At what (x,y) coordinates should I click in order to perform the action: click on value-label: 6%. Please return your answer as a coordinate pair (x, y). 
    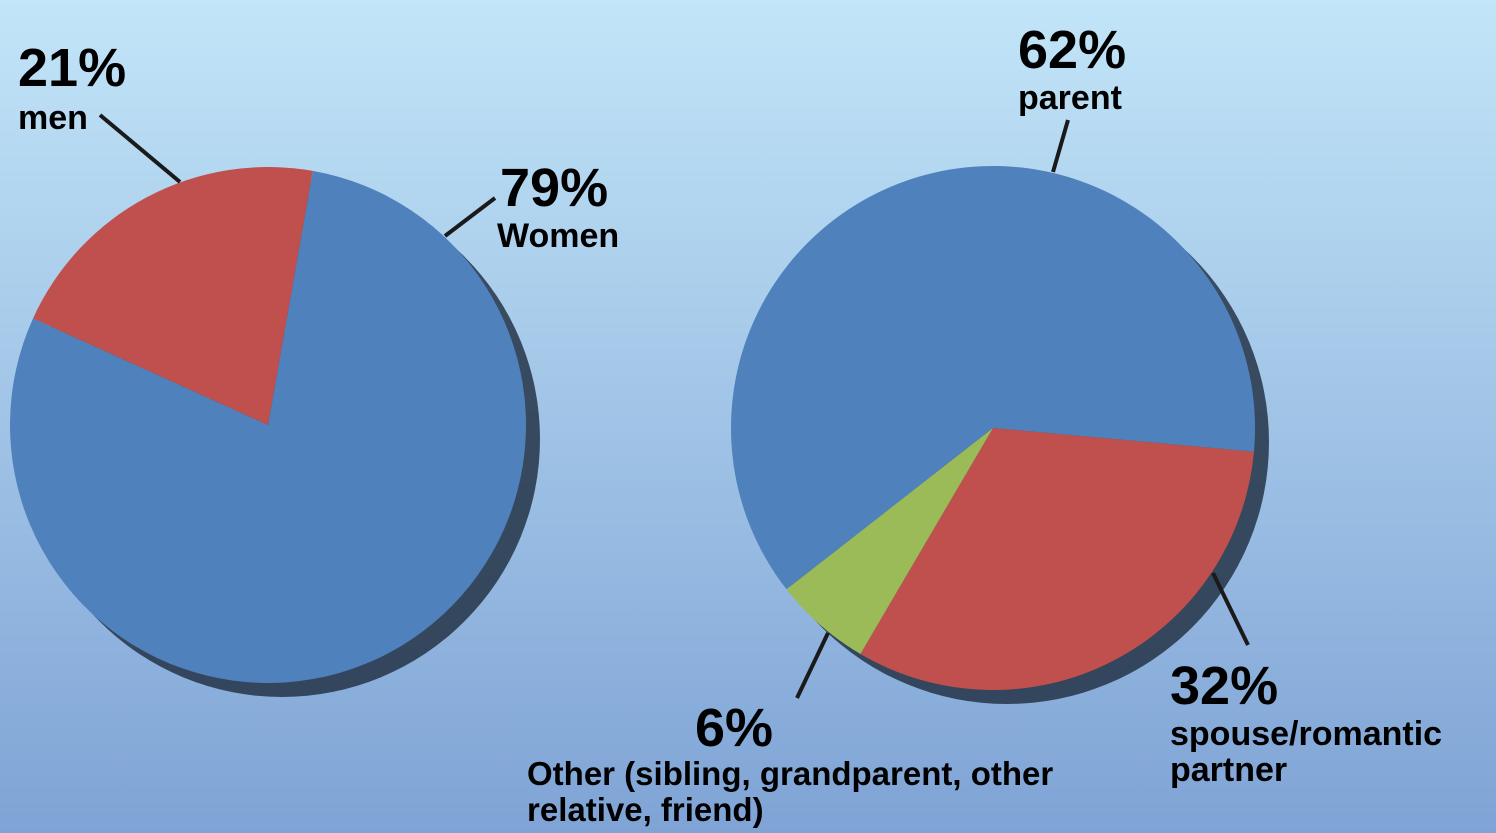
    Looking at the image, I should click on (734, 728).